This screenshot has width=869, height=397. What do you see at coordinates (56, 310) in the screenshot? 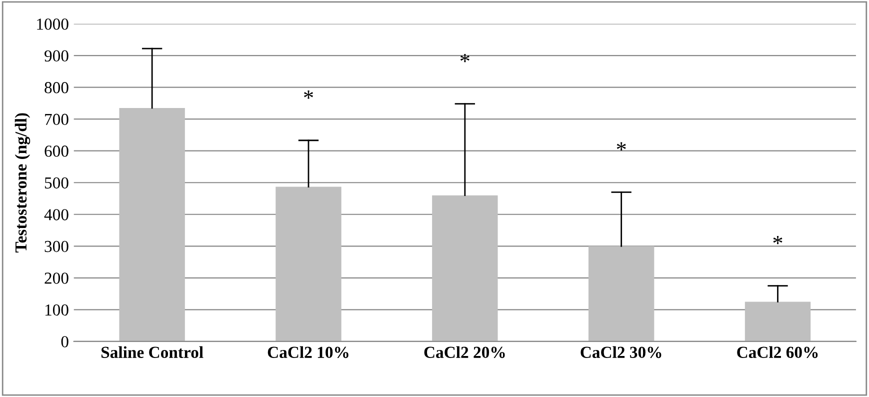
I see `y-tick-label: 100` at bounding box center [56, 310].